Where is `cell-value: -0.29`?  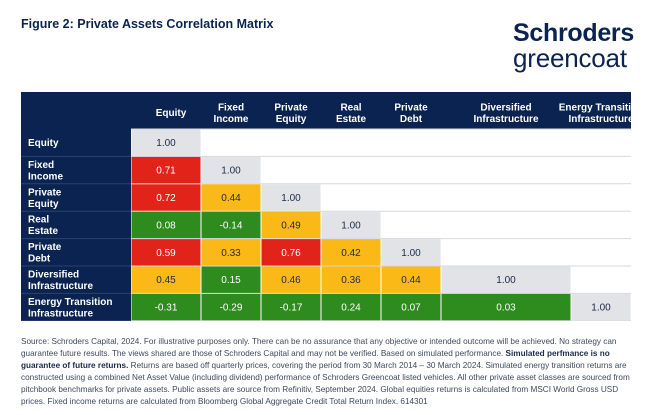 cell-value: -0.29 is located at coordinates (231, 308).